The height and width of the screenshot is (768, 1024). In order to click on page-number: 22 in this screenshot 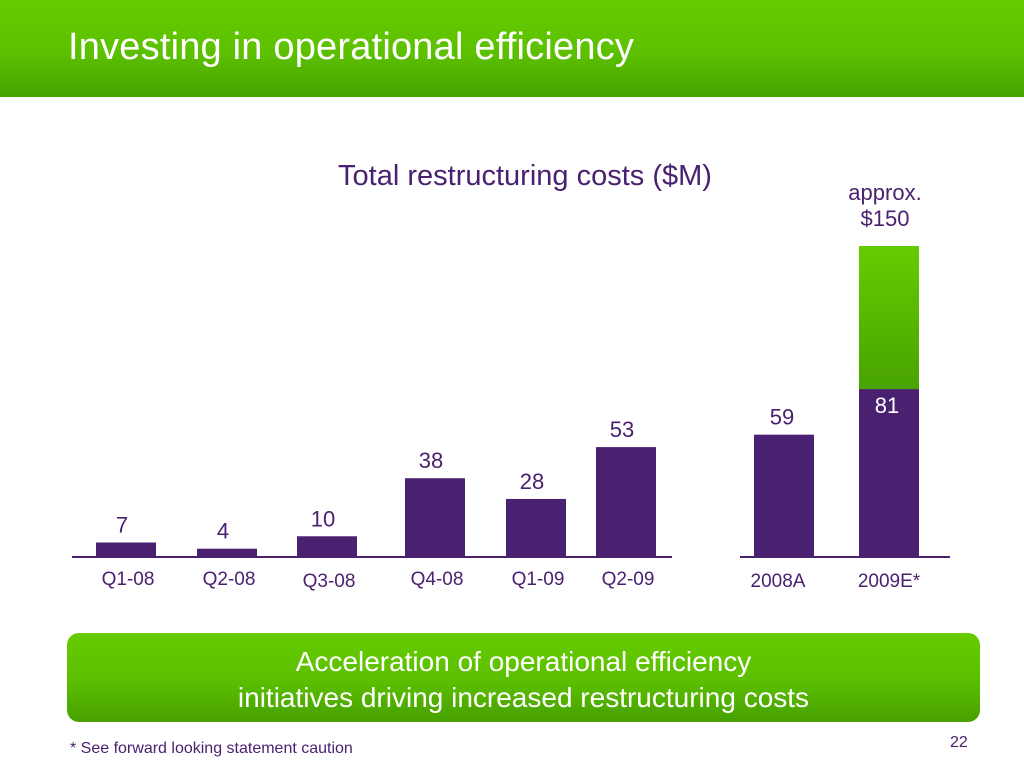, I will do `click(959, 742)`.